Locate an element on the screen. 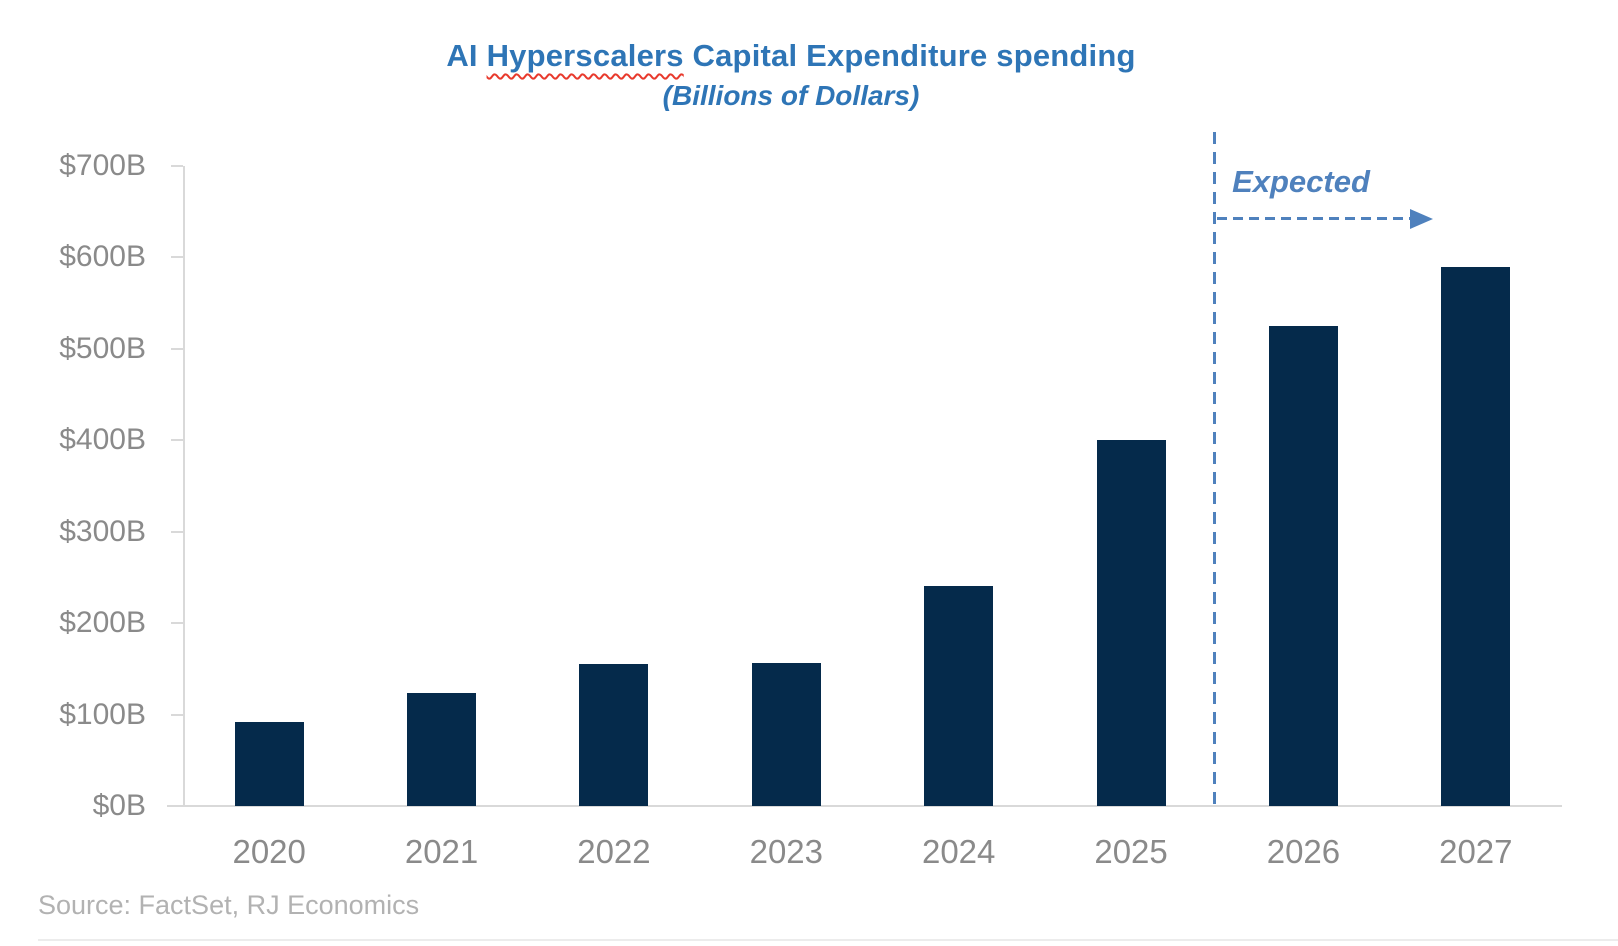  y-axis-tick-label: $700B is located at coordinates (102, 165).